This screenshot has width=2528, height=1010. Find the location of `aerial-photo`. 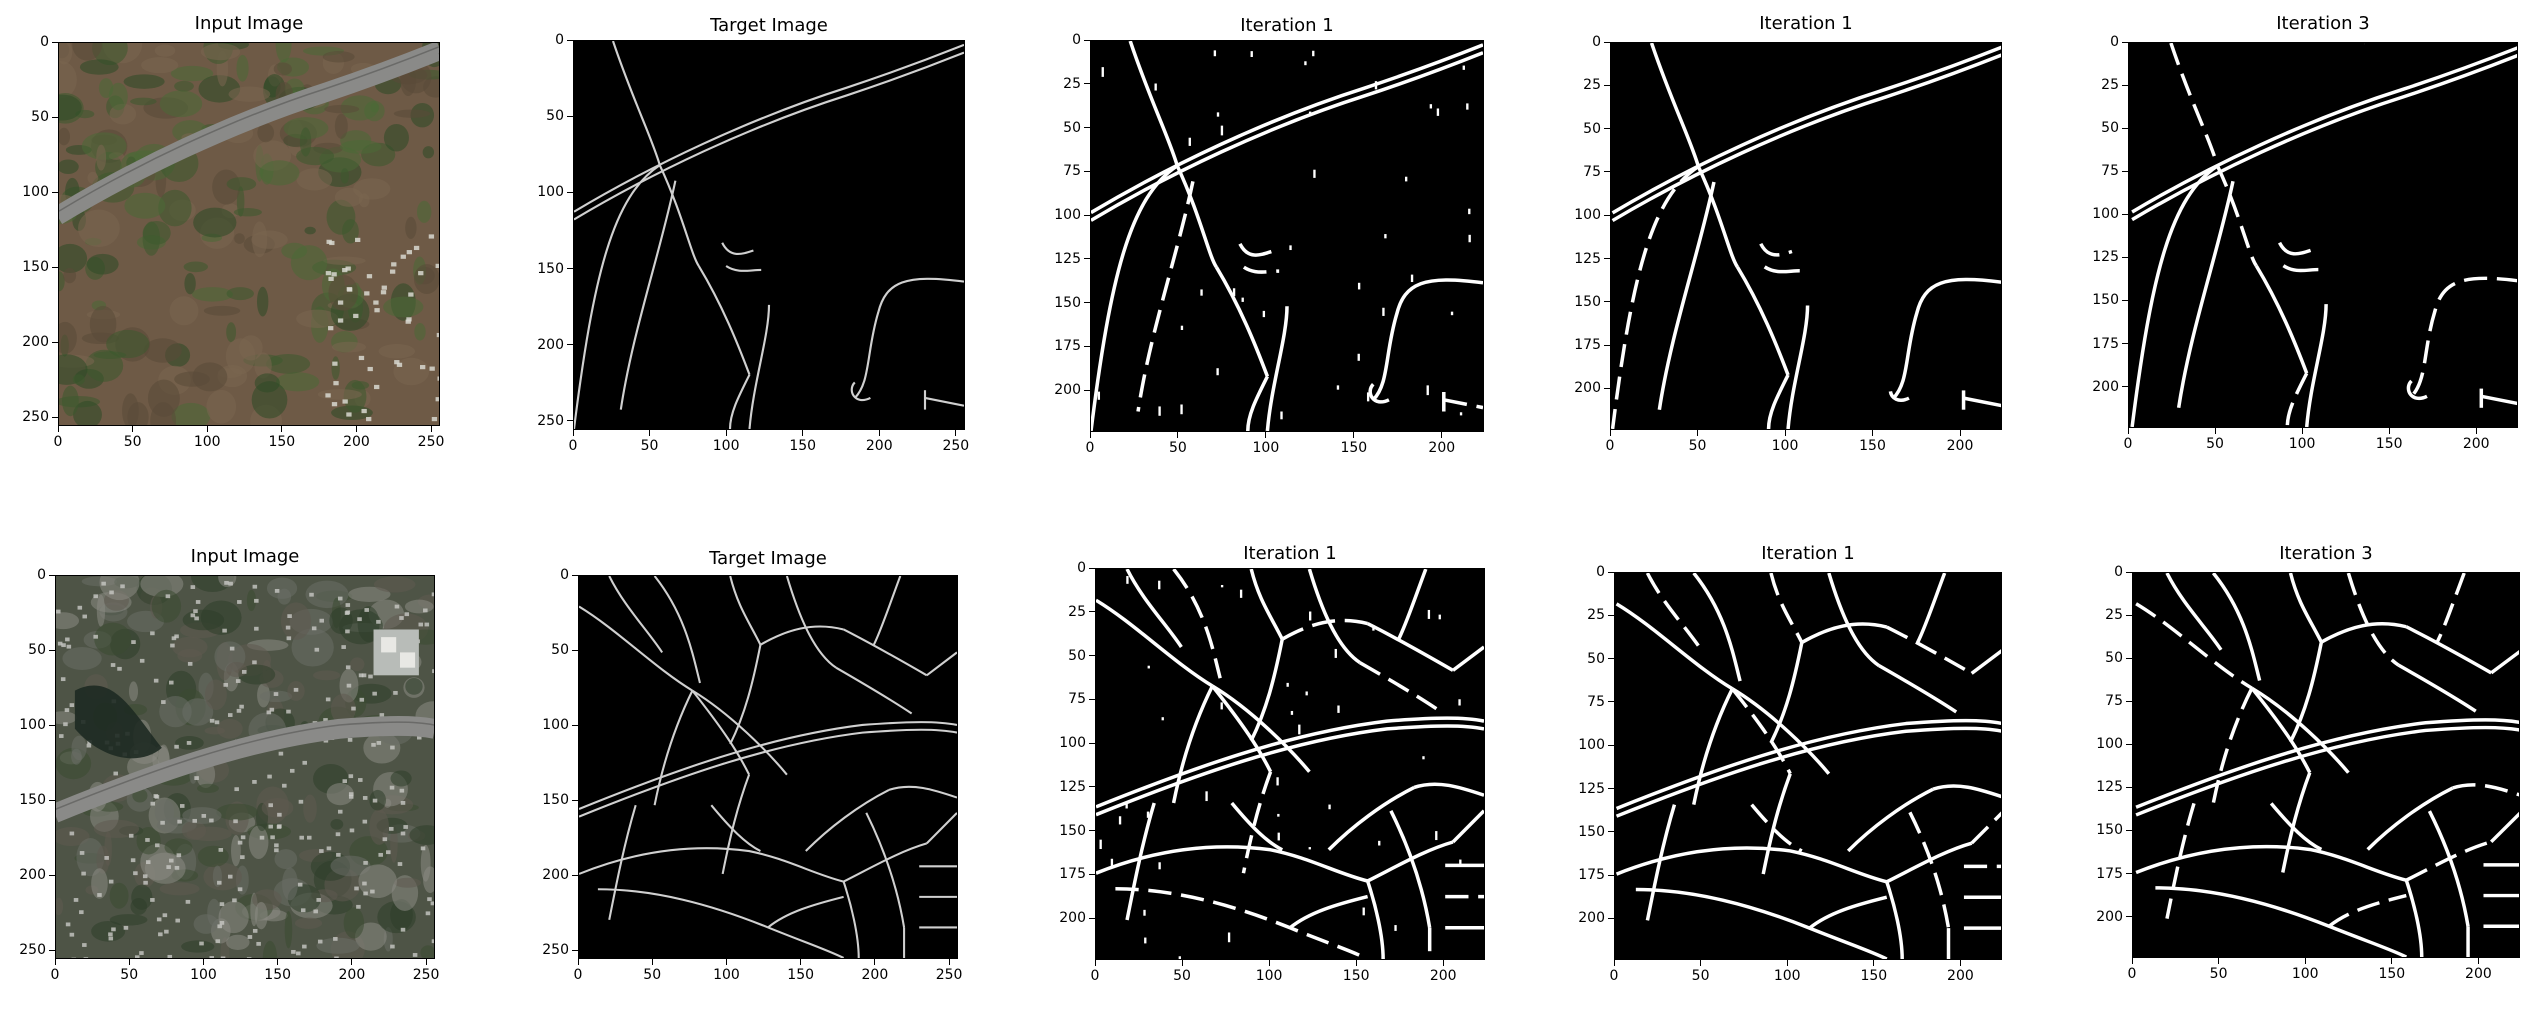

aerial-photo is located at coordinates (245, 767).